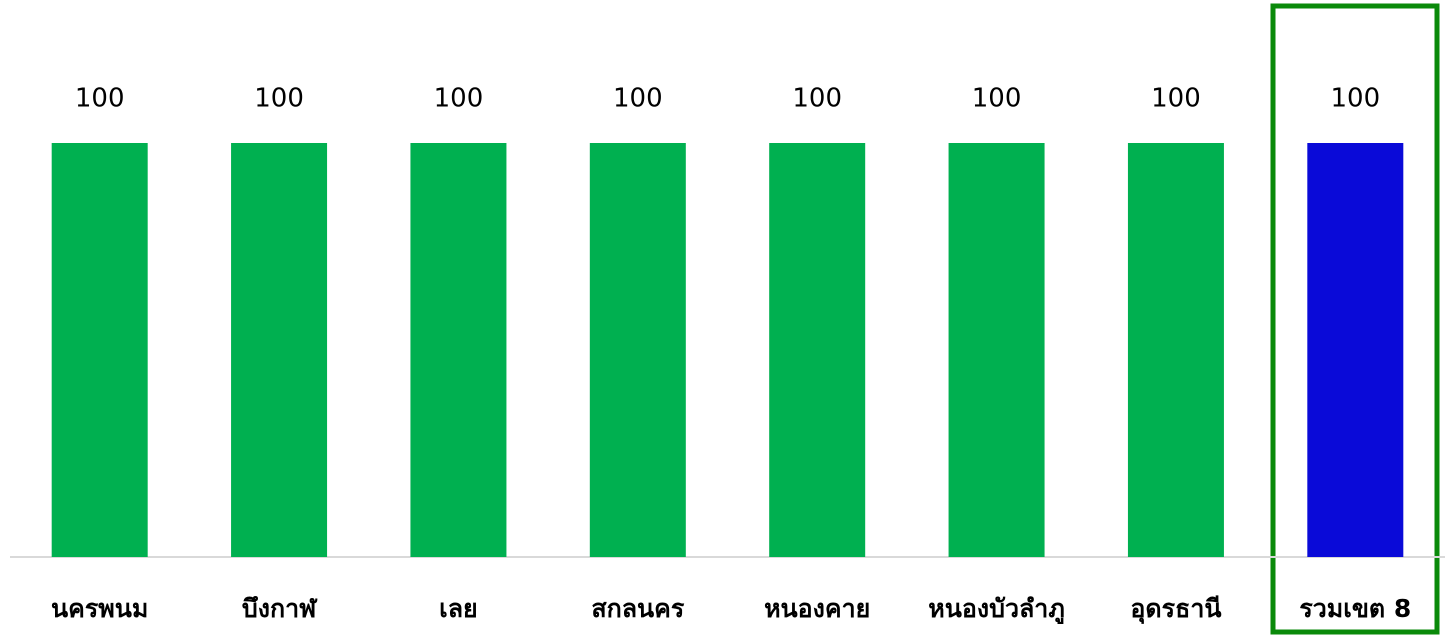 The width and height of the screenshot is (1446, 643). I want to click on x-tick-label: อุดรธานี, so click(1175, 609).